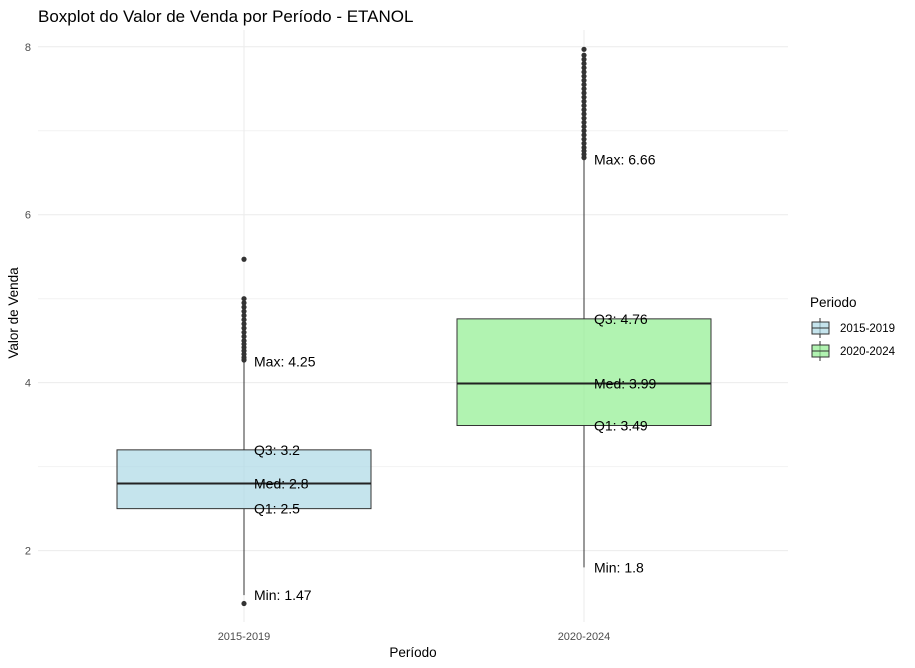  Describe the element at coordinates (28, 300) in the screenshot. I see `y-axis-ticks: 2 4 6 8` at that location.